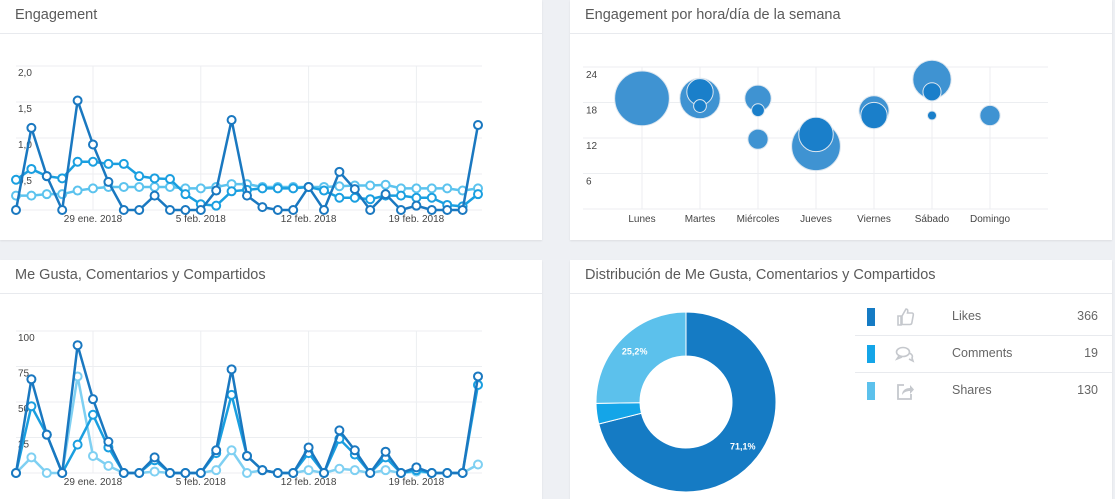  What do you see at coordinates (874, 219) in the screenshot?
I see `x-tick-label: Viernes` at bounding box center [874, 219].